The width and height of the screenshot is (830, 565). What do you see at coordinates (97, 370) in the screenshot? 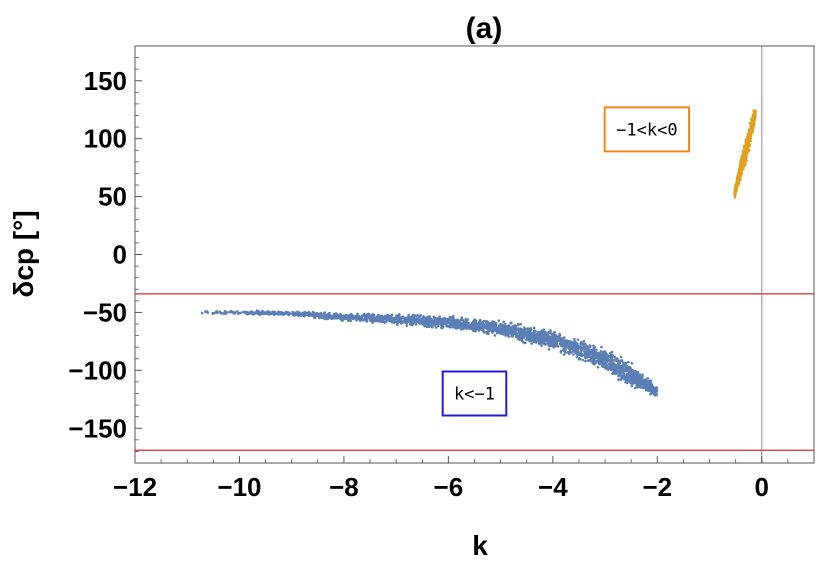
I see `y-tick-label: −100` at bounding box center [97, 370].